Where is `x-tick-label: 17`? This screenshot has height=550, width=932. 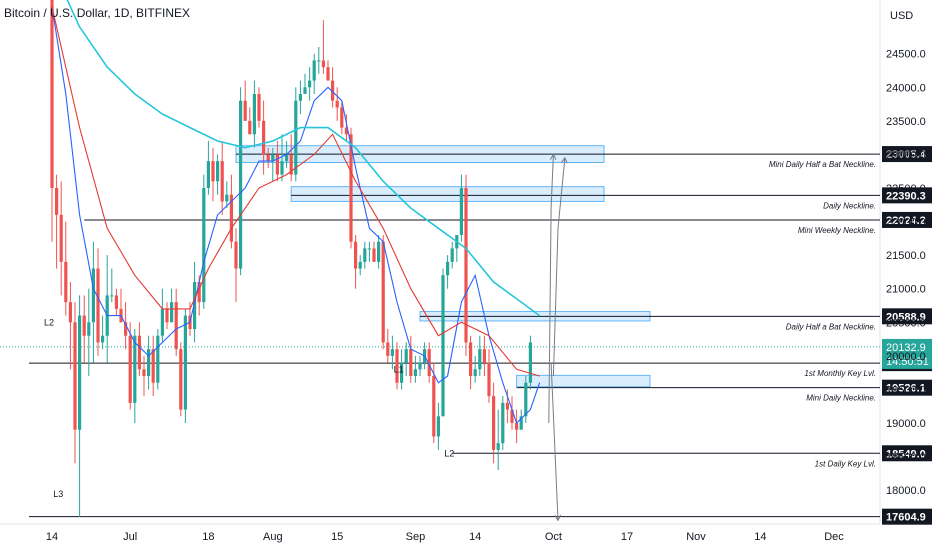 x-tick-label: 17 is located at coordinates (627, 537).